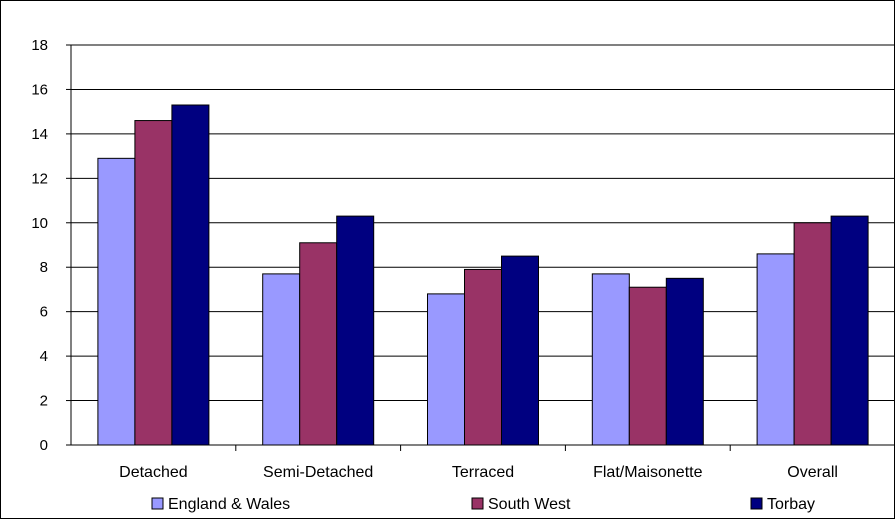 The height and width of the screenshot is (519, 895). I want to click on y-tick-label: 6, so click(44, 312).